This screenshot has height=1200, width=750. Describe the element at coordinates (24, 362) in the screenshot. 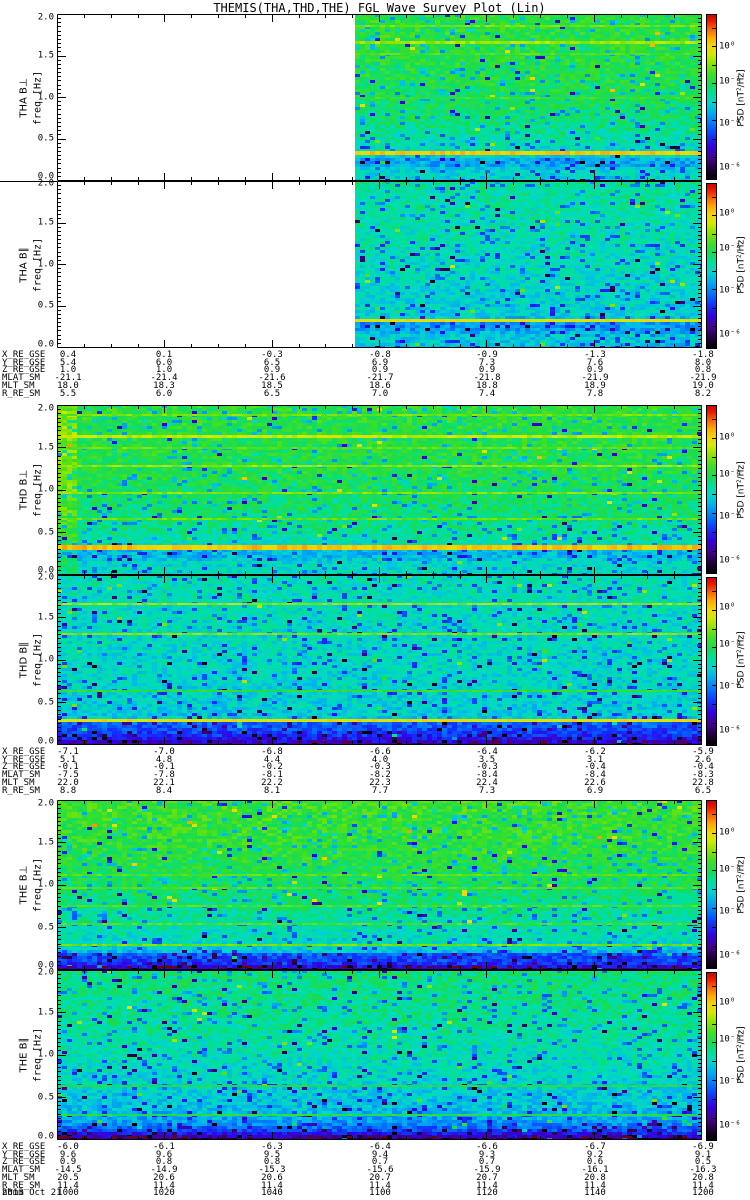

I see `ephemeris-row-label: Y_RE_GSE` at that location.